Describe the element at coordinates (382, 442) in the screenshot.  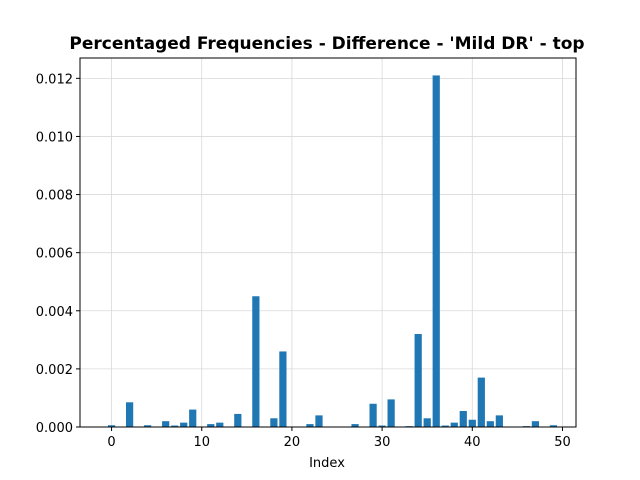
I see `x-tick-label: 30` at that location.